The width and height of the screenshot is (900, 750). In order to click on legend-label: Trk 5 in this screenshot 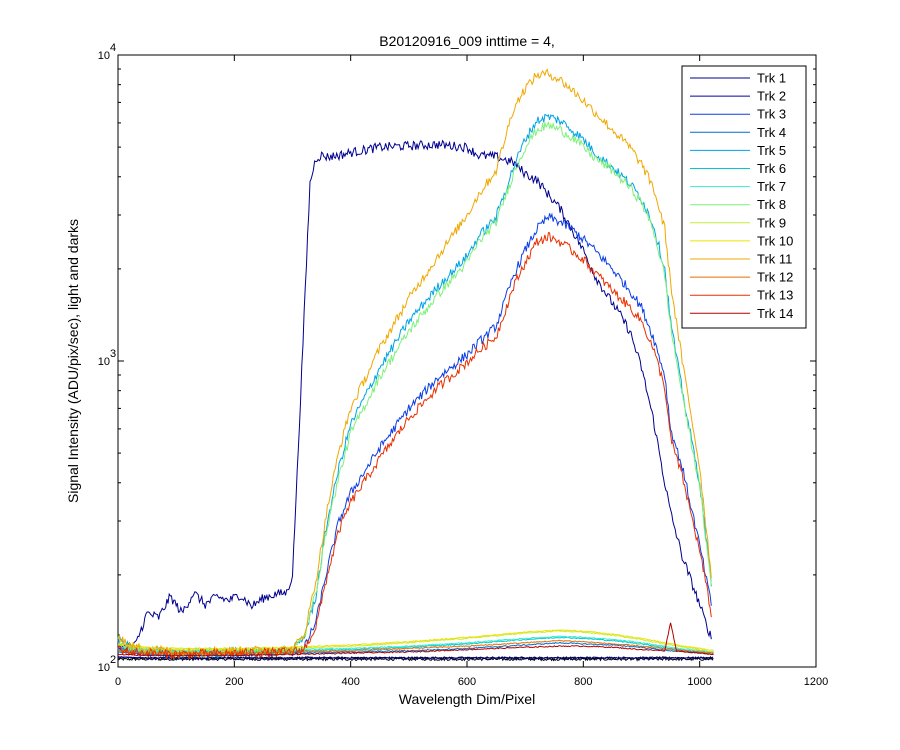, I will do `click(771, 150)`.